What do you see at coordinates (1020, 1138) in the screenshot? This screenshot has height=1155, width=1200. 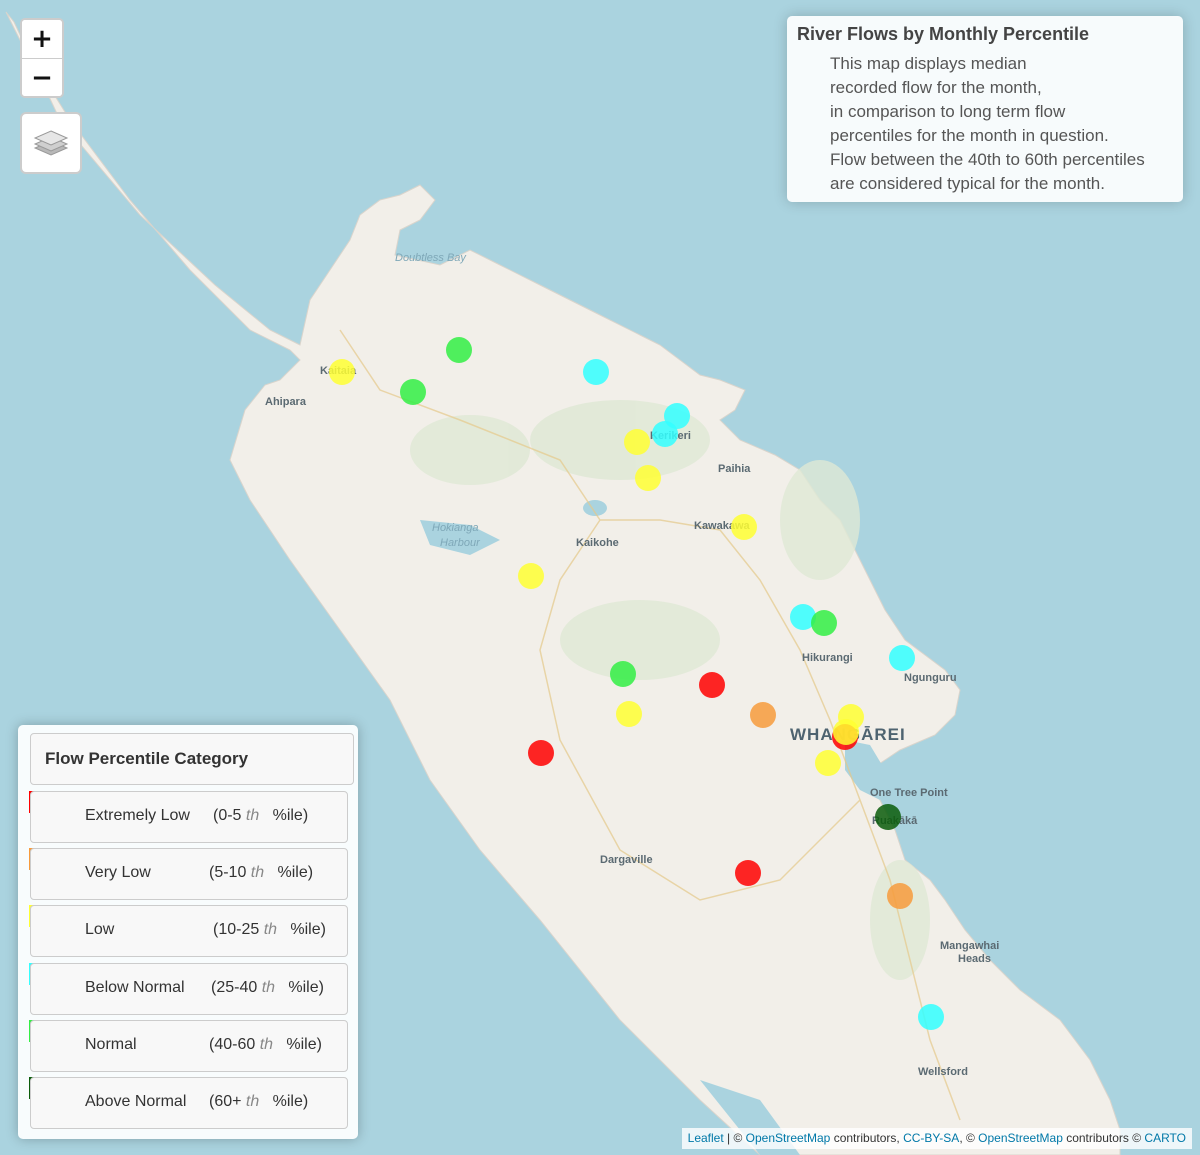 I see `osm-link-2: OpenStreetMap` at bounding box center [1020, 1138].